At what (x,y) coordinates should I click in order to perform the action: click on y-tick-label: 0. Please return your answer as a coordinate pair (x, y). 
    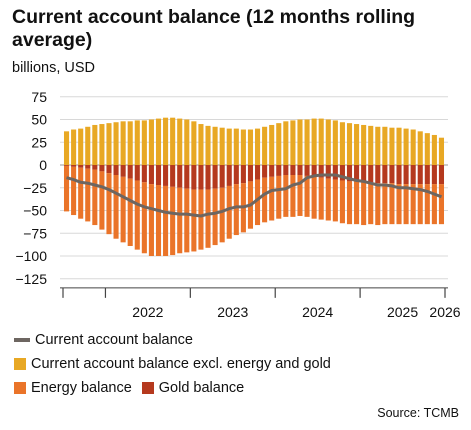
    Looking at the image, I should click on (43, 165).